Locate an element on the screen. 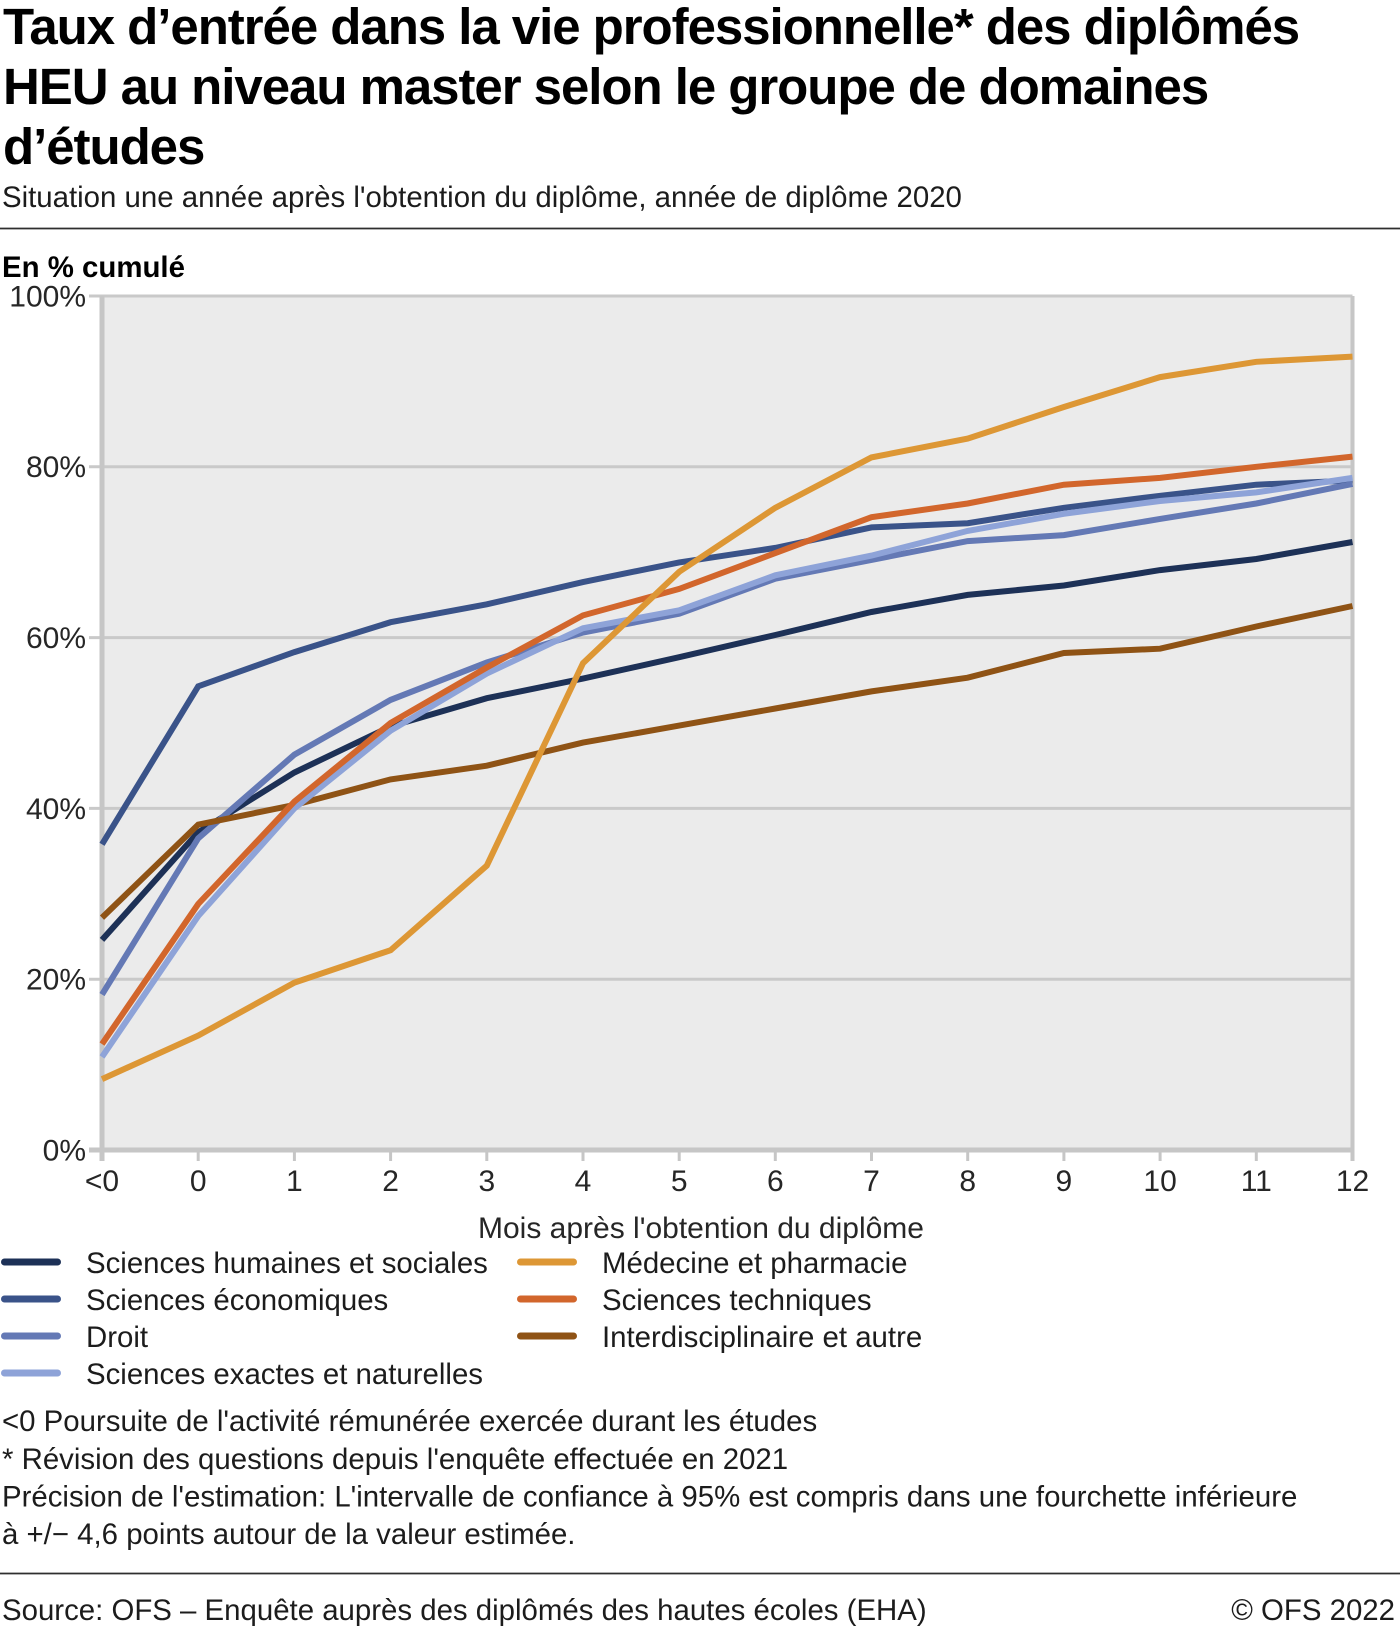 The image size is (1400, 1645). svg-text: 60% is located at coordinates (56, 638).